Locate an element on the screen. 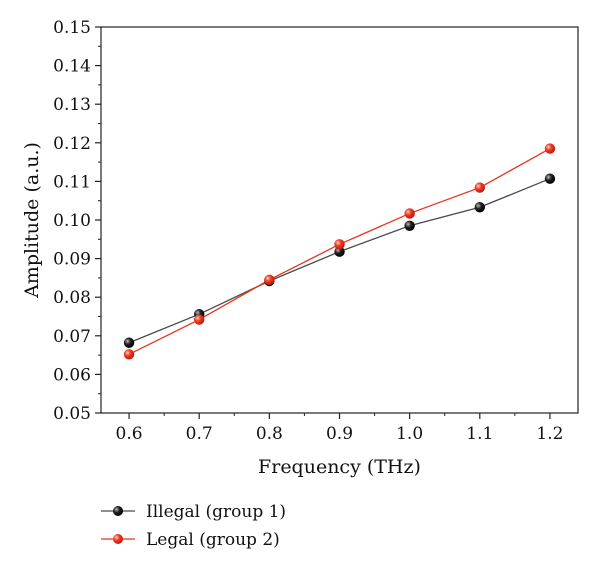  y-tick-label: 0.11 is located at coordinates (72, 182).